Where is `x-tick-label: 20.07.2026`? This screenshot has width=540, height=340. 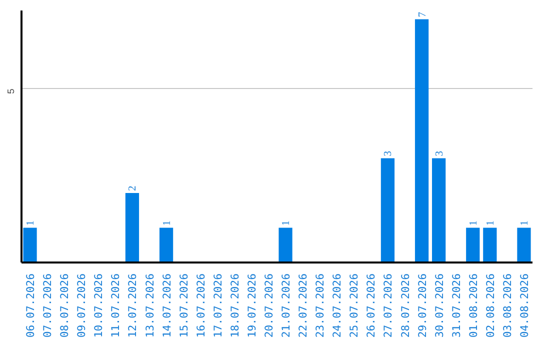 x-tick-label: 20.07.2026 is located at coordinates (269, 306).